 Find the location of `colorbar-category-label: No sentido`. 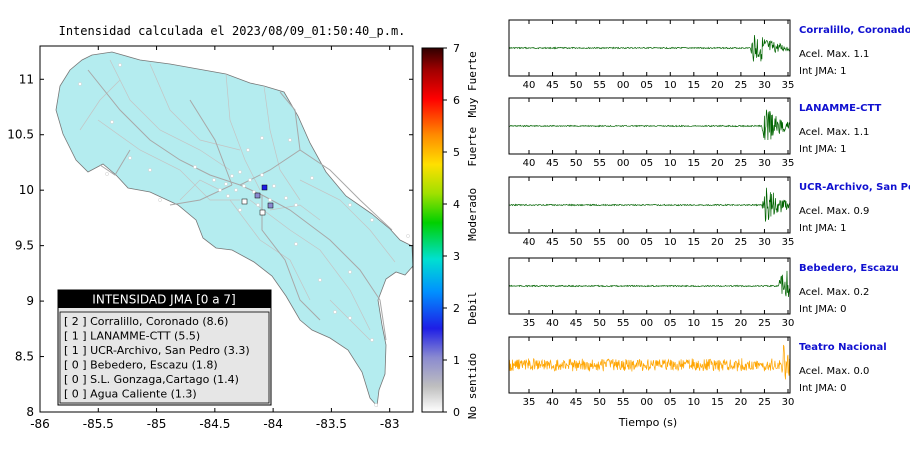

colorbar-category-label: No sentido is located at coordinates (472, 386).